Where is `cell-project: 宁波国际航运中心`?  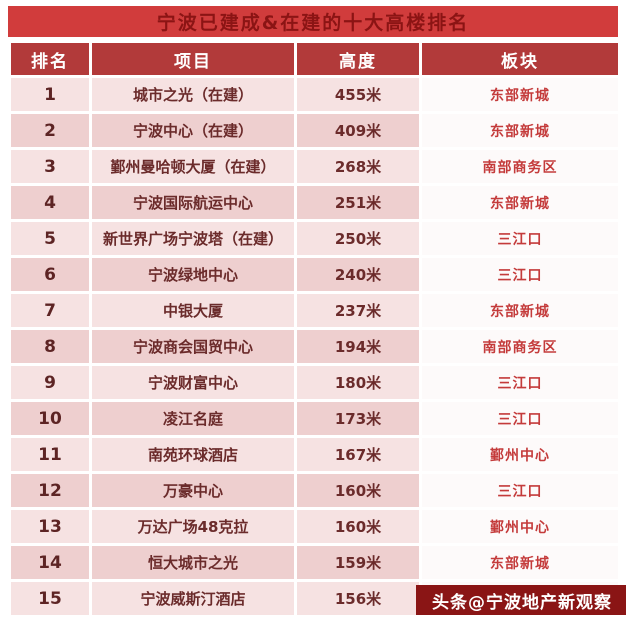
cell-project: 宁波国际航运中心 is located at coordinates (193, 202).